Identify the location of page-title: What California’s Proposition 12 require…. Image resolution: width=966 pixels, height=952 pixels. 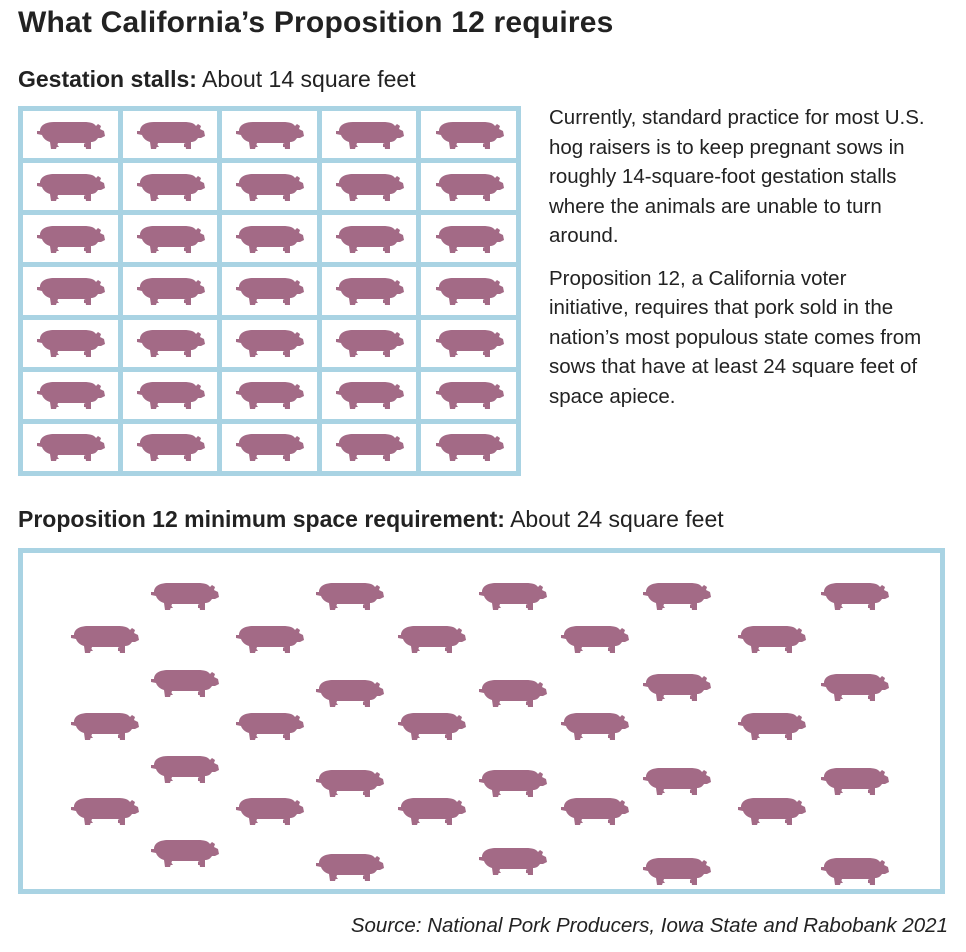
(316, 22).